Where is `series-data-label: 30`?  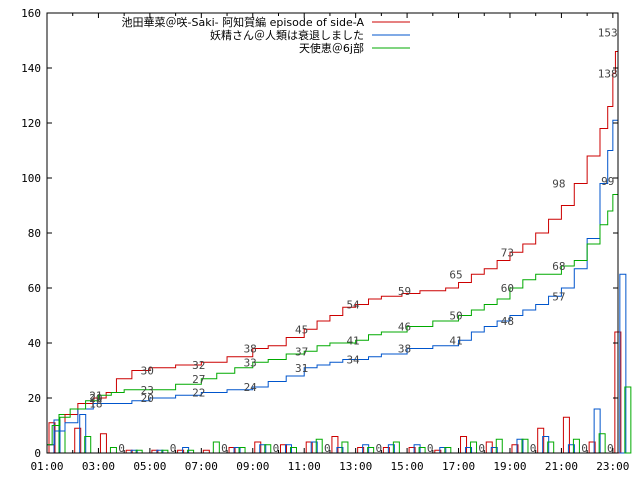
series-data-label: 30 is located at coordinates (147, 371).